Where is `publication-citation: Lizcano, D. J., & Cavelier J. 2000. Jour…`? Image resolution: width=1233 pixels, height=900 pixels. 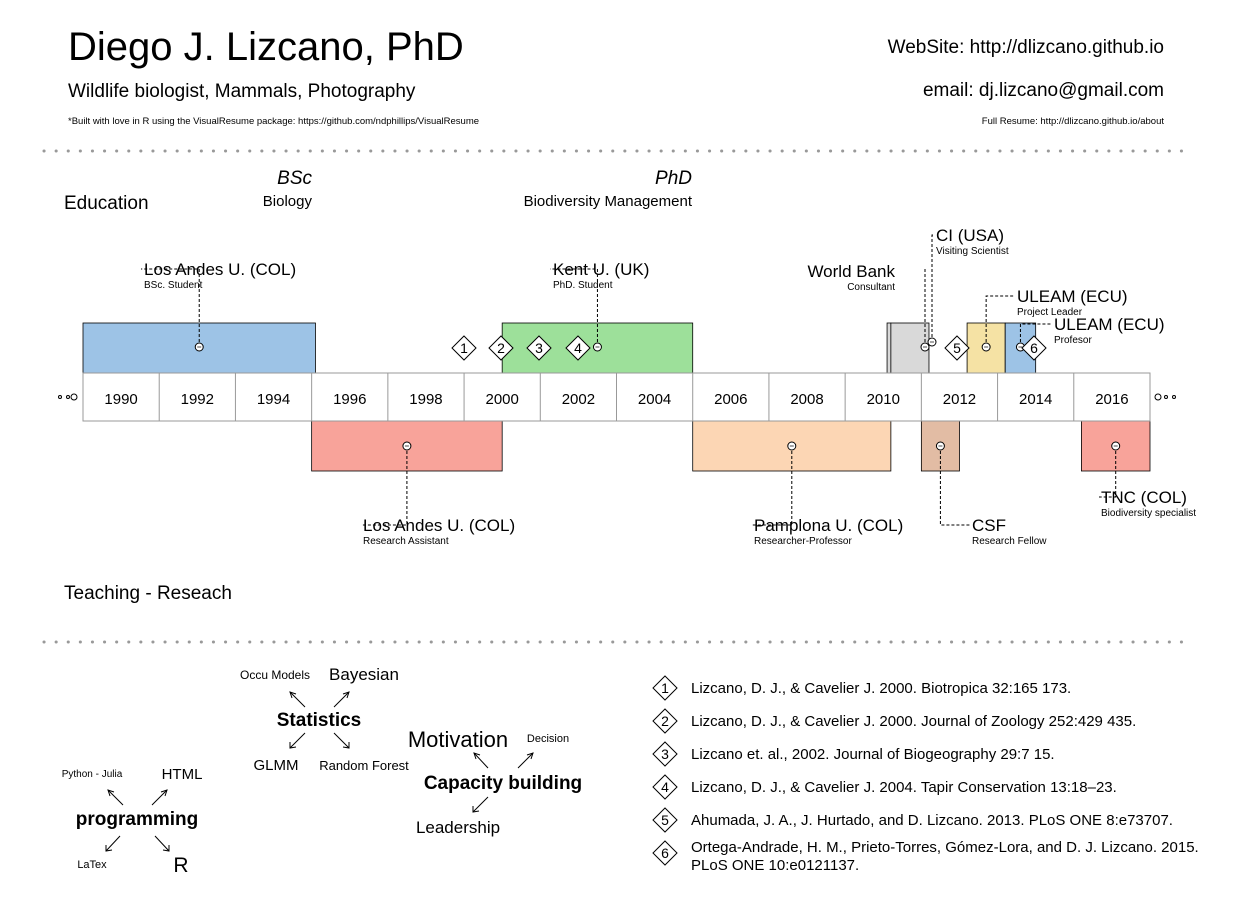 publication-citation: Lizcano, D. J., & Cavelier J. 2000. Jour… is located at coordinates (913, 721).